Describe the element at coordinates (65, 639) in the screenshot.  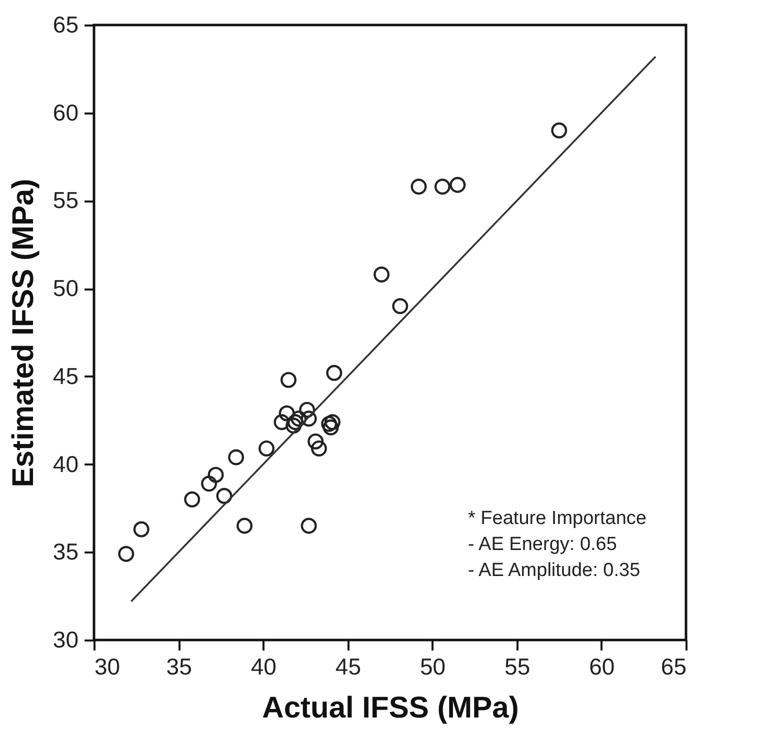
I see `y-tick-label: 30` at that location.